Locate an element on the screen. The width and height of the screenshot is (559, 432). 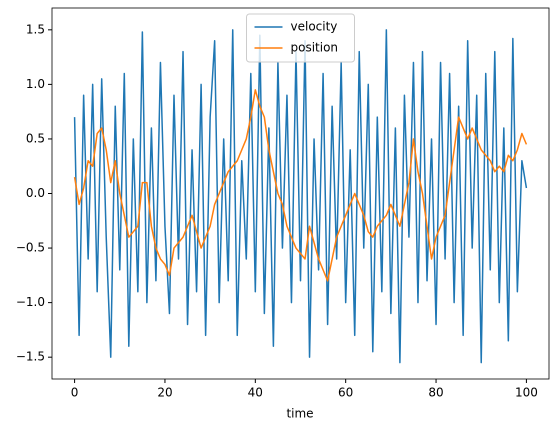
x-tick-label: 100 is located at coordinates (526, 393).